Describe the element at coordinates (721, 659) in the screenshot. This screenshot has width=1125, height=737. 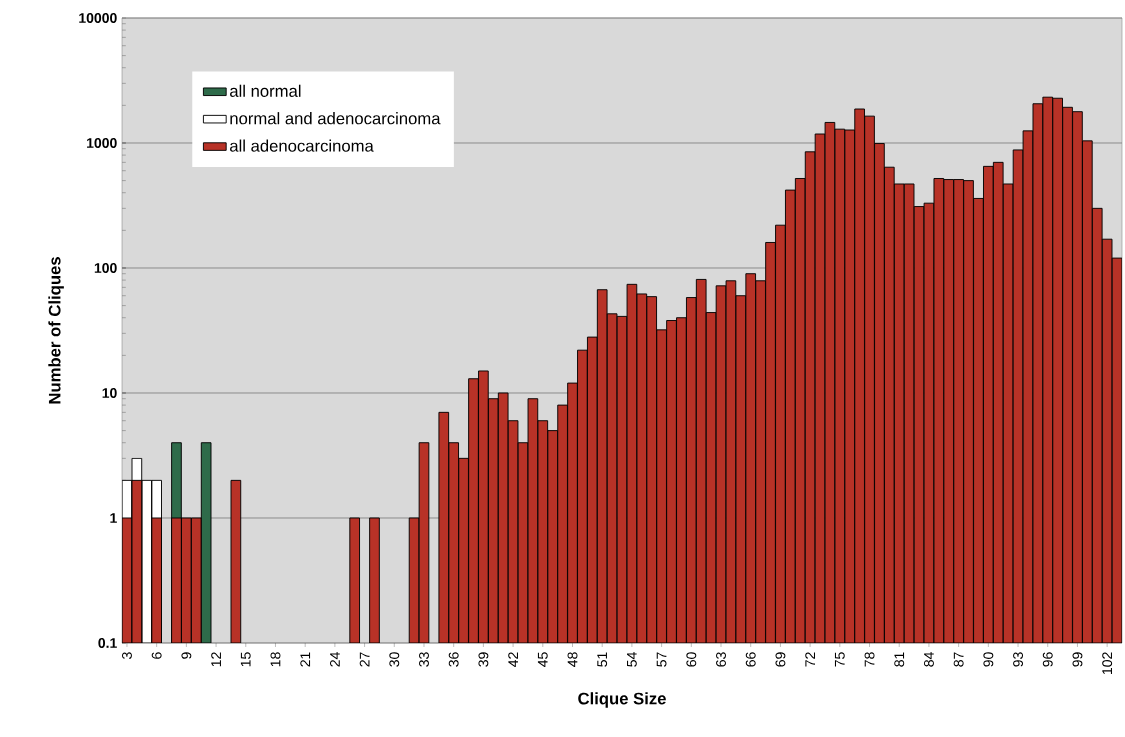
I see `x-tick-label: 63` at that location.